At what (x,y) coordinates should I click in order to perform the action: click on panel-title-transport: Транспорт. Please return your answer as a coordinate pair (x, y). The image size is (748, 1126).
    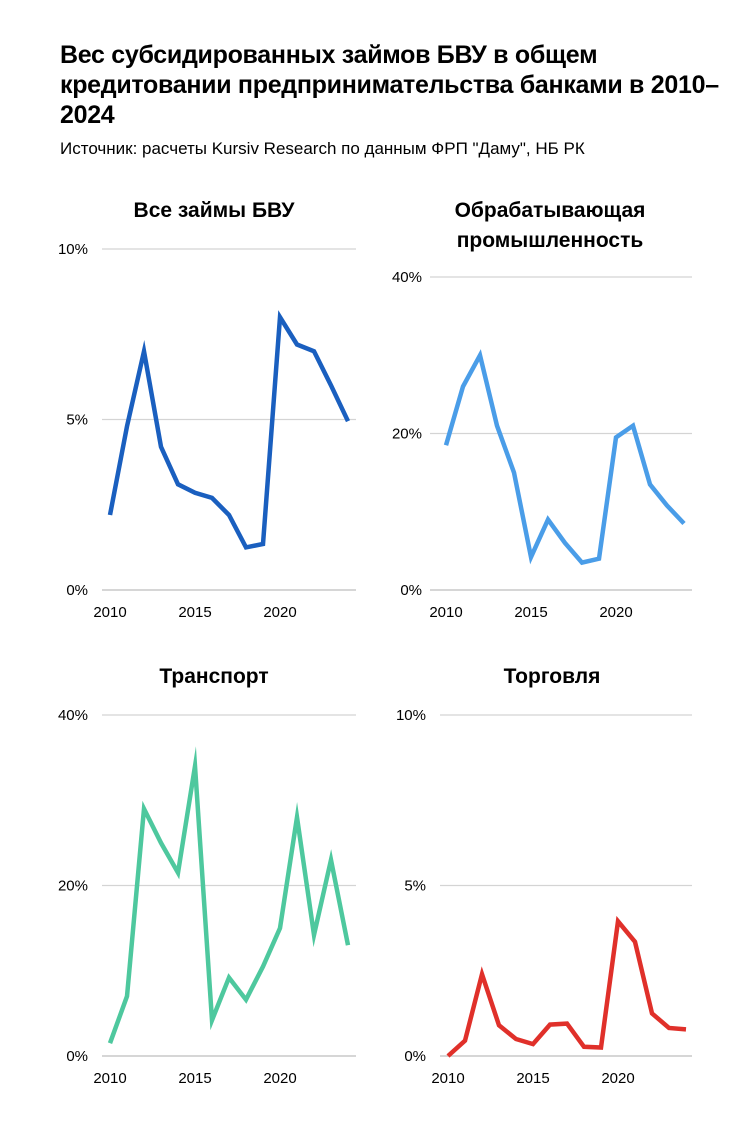
    Looking at the image, I should click on (214, 676).